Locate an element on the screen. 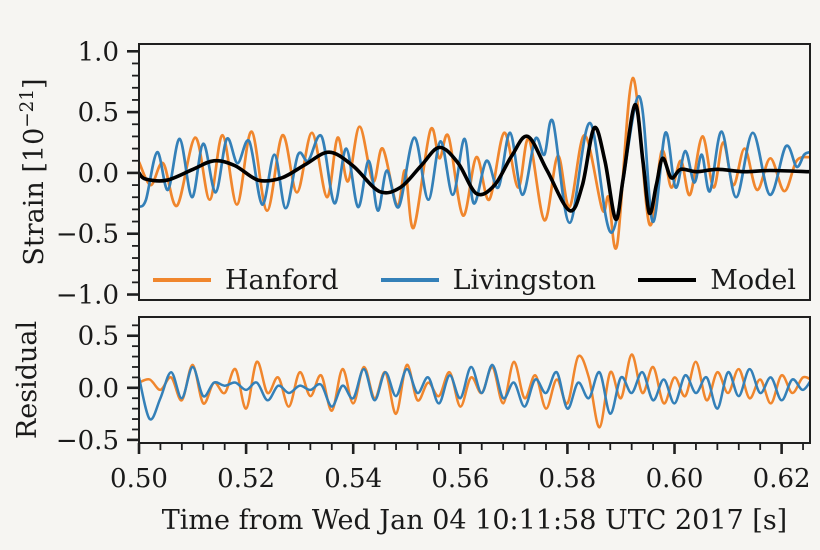 The image size is (820, 550). x-tick-label: 0.52 is located at coordinates (246, 479).